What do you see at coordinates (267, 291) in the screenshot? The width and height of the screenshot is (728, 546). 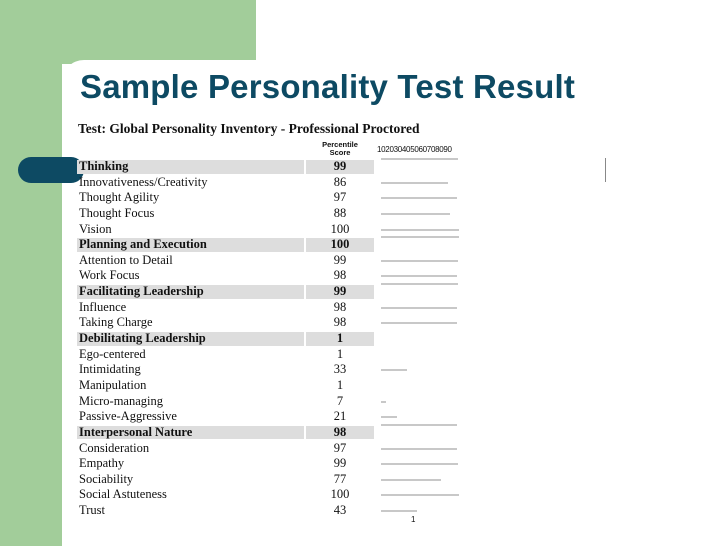 I see `category-row: Facilitating Leadership 99` at bounding box center [267, 291].